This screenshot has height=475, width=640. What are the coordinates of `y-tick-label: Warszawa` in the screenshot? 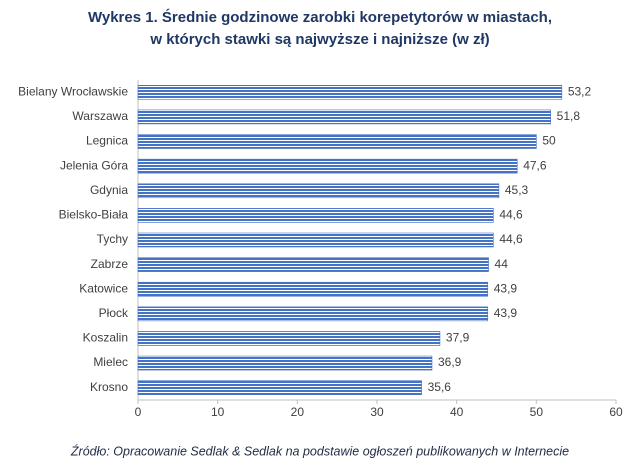 It's located at (100, 116).